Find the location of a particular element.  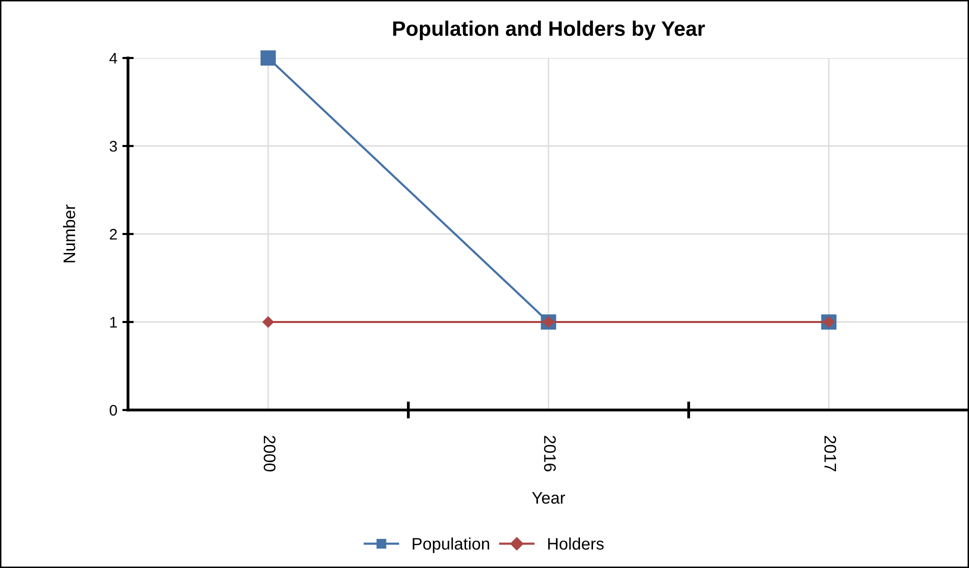

y-tick-label: 1 is located at coordinates (113, 322).